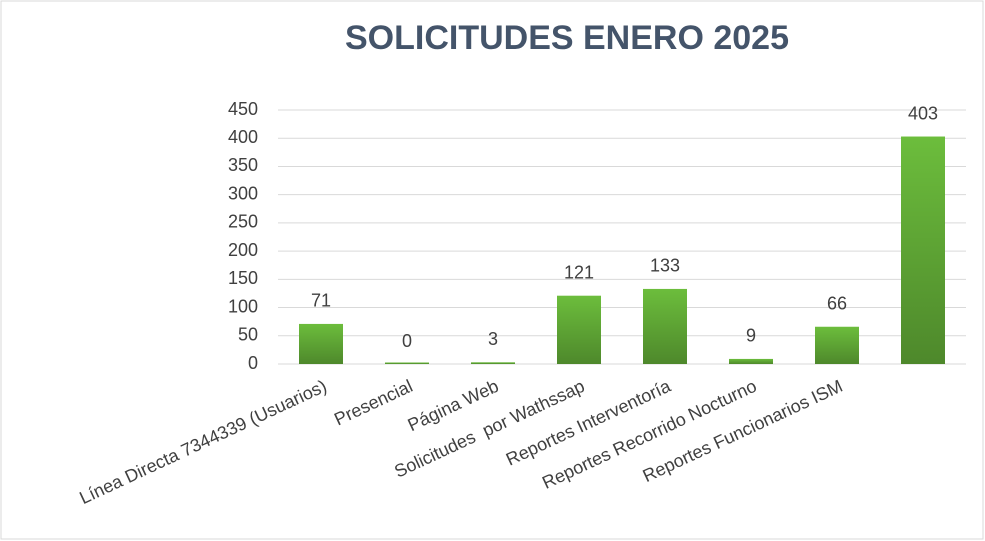 This screenshot has width=985, height=541. I want to click on y-tick-label: 250, so click(243, 222).